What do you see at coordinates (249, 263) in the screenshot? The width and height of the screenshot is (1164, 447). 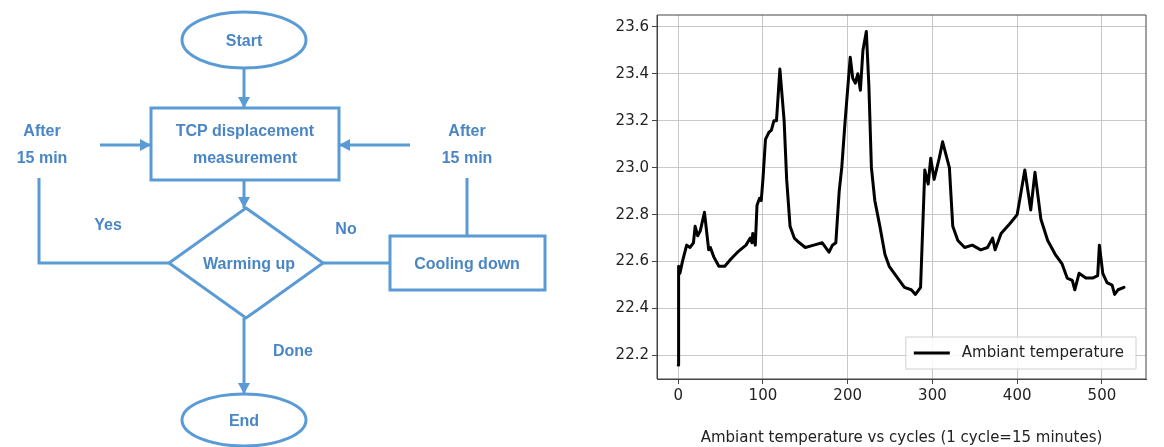 I see `text: Warming up` at bounding box center [249, 263].